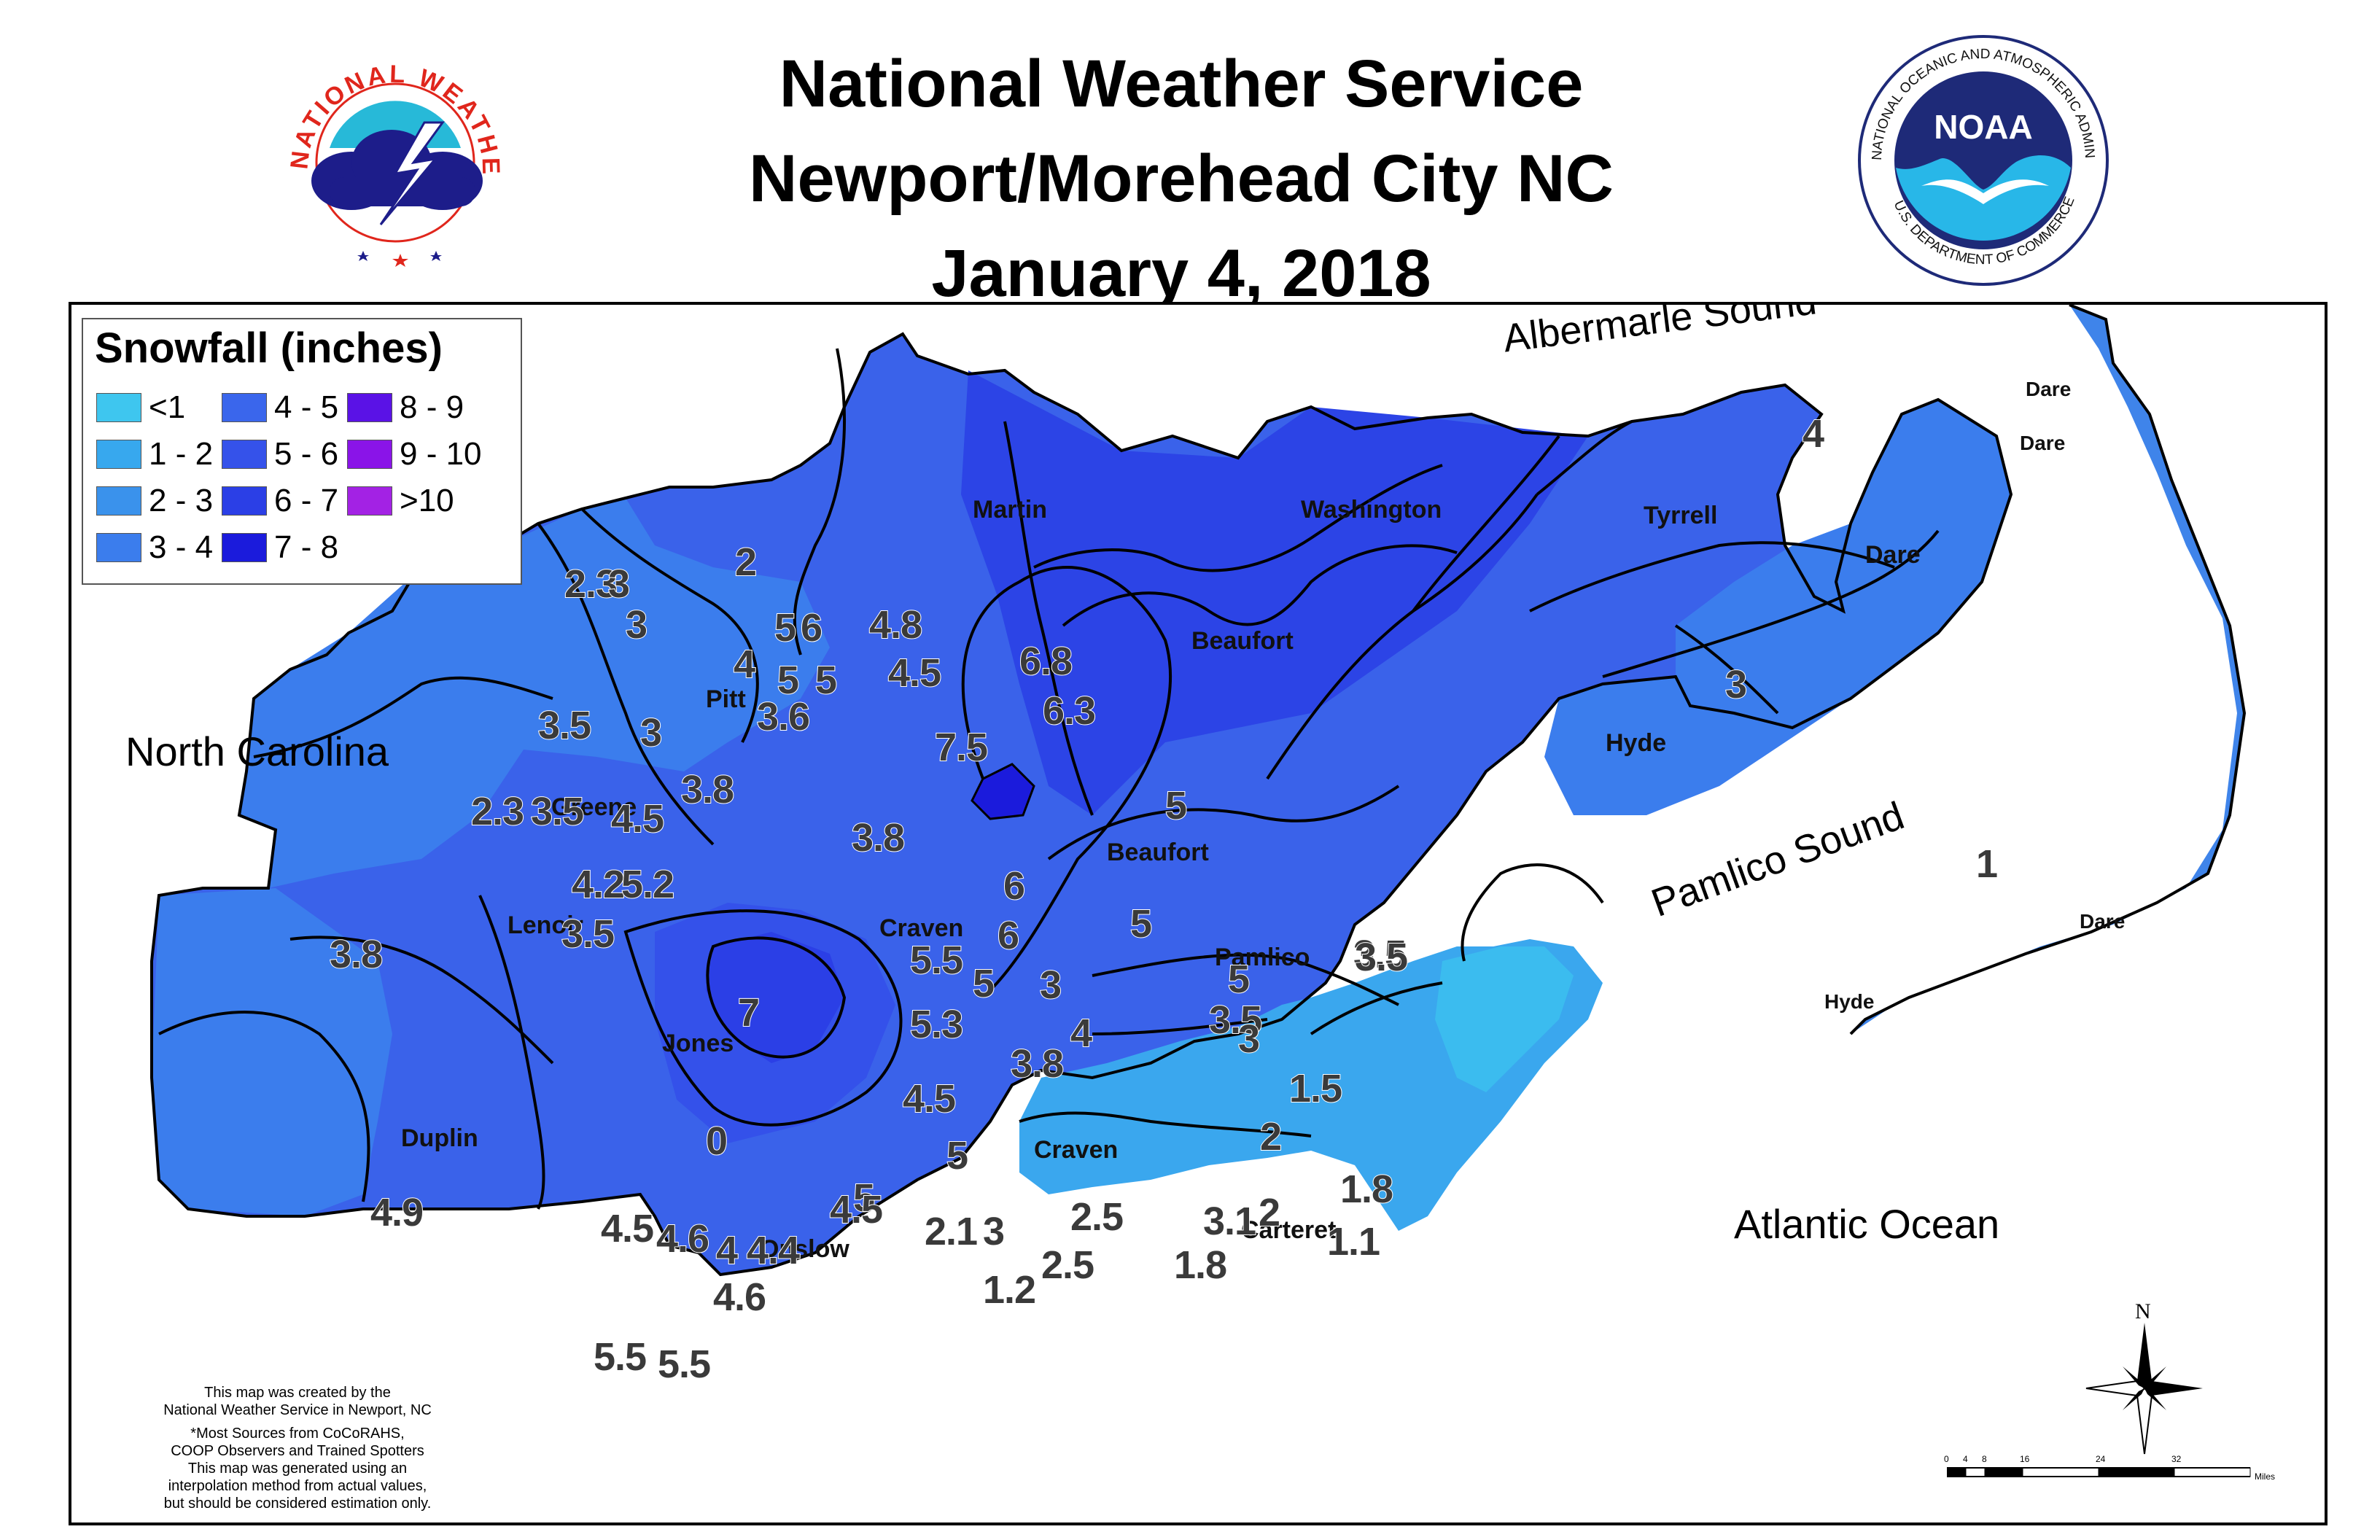 The height and width of the screenshot is (1540, 2380). I want to click on observation-value: 6.3, so click(1069, 711).